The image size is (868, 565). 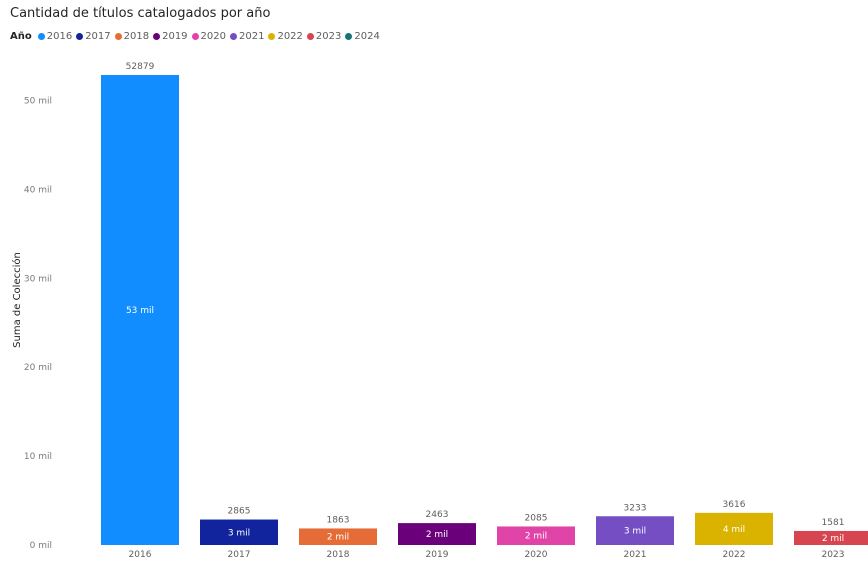 What do you see at coordinates (140, 555) in the screenshot?
I see `x-tick-label: 2016` at bounding box center [140, 555].